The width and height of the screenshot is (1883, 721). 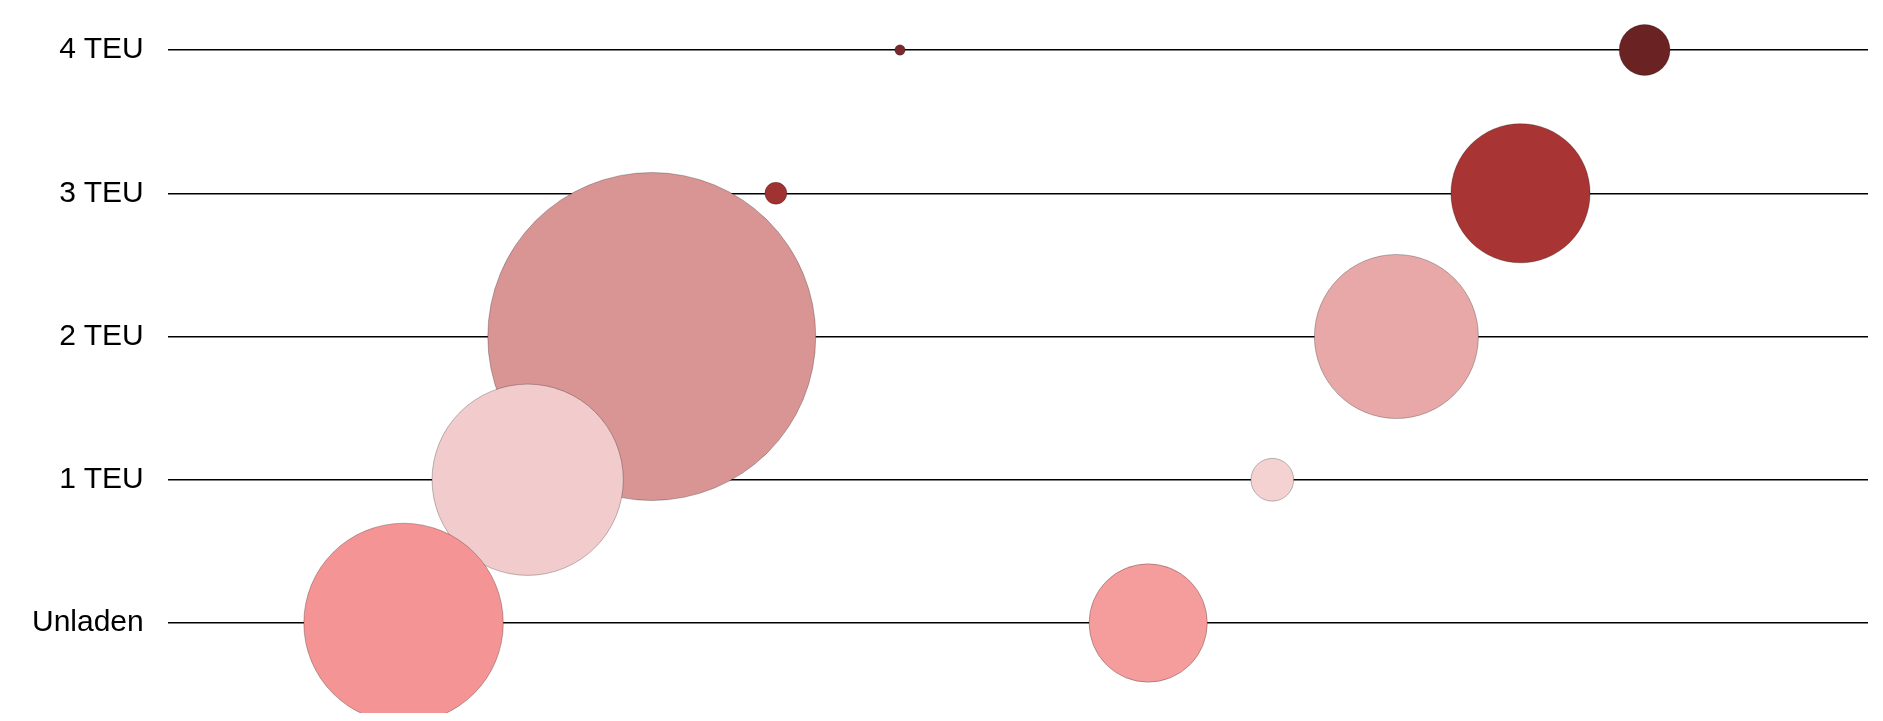 I want to click on y-tick-label: 1 TEU, so click(x=101, y=478).